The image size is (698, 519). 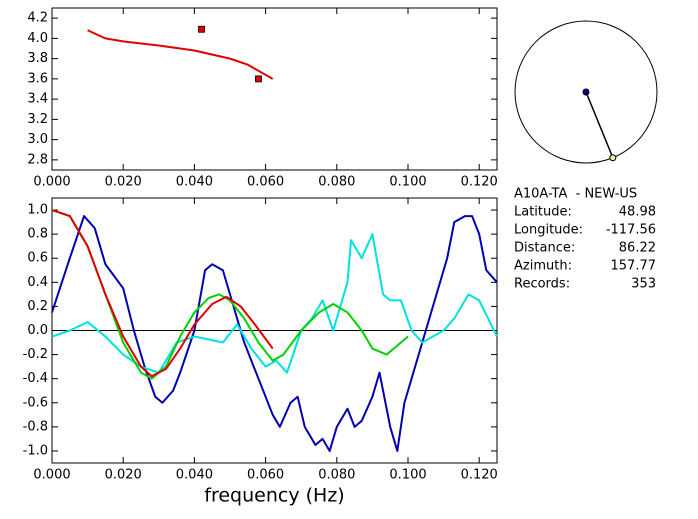 I want to click on y-tick-label: 4.2, so click(x=37, y=18).